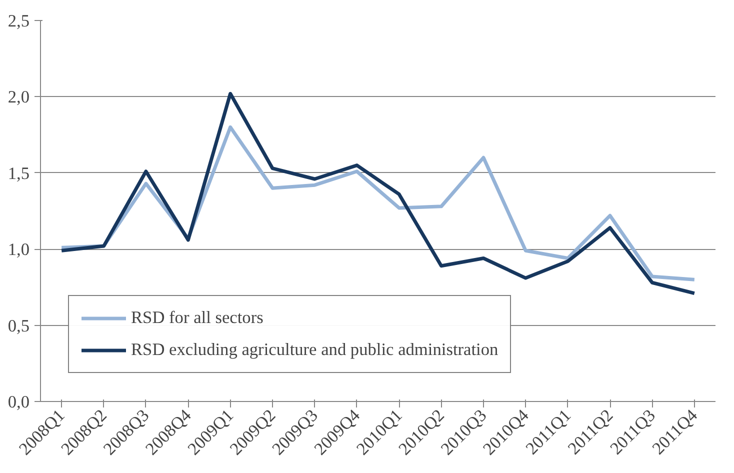 The height and width of the screenshot is (473, 734). I want to click on y-tick-label: 2,0, so click(19, 97).